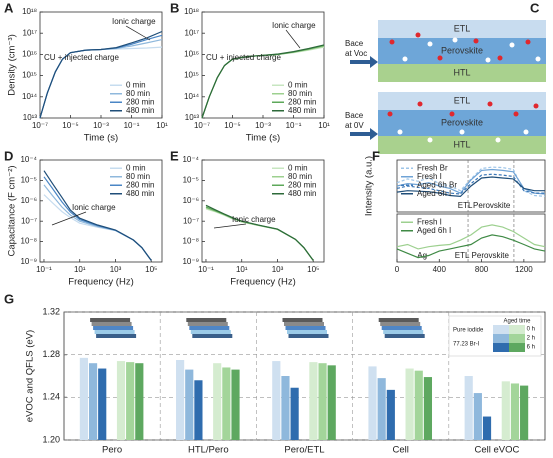  What do you see at coordinates (354, 43) in the screenshot?
I see `bias-label: Bace` at bounding box center [354, 43].